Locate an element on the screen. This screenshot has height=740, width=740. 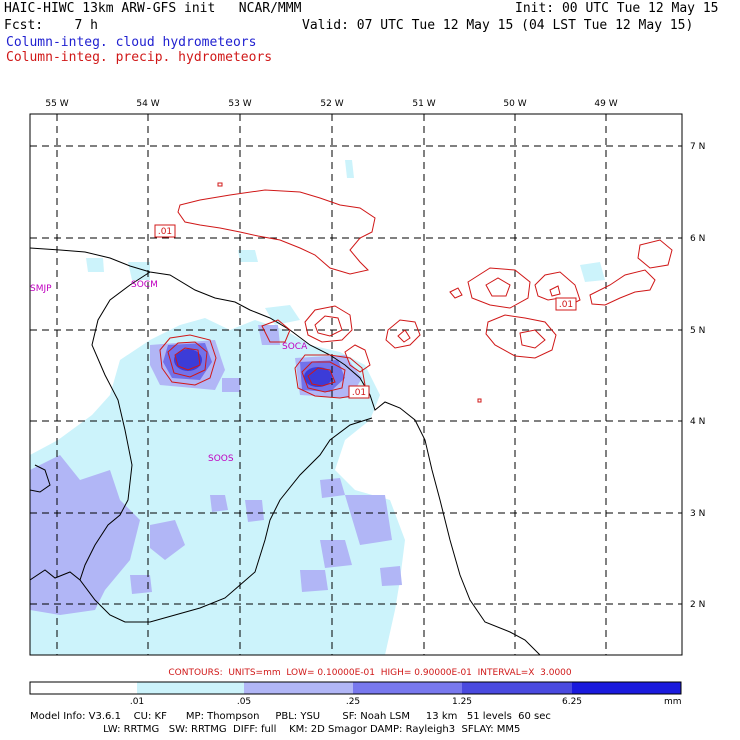
colorbar-unit: mm is located at coordinates (673, 702).